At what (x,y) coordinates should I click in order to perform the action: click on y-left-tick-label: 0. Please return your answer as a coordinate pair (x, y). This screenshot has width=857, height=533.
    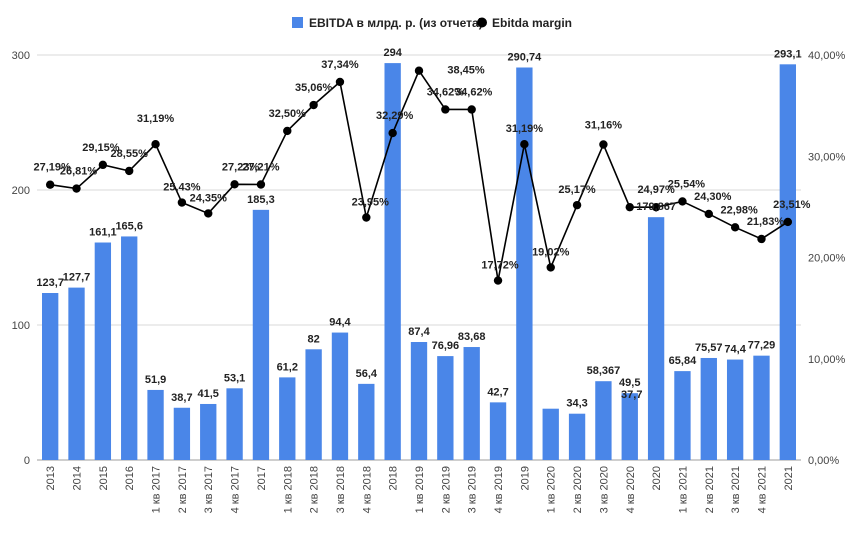
    Looking at the image, I should click on (27, 461).